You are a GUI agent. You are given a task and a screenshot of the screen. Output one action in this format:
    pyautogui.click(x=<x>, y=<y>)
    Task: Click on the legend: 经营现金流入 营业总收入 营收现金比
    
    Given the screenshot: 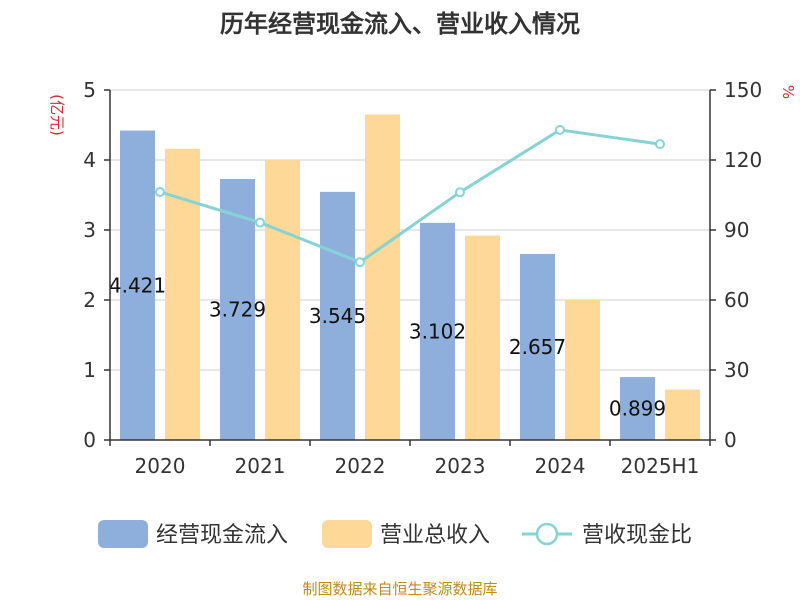 What is the action you would take?
    pyautogui.click(x=395, y=534)
    